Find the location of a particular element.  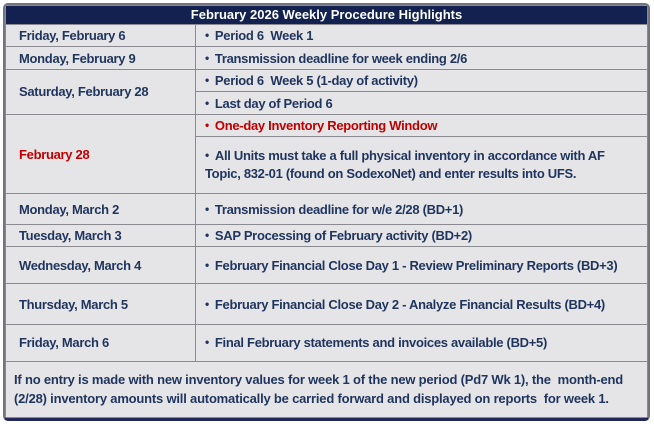

date-label: Monday, March 2 is located at coordinates (69, 209).